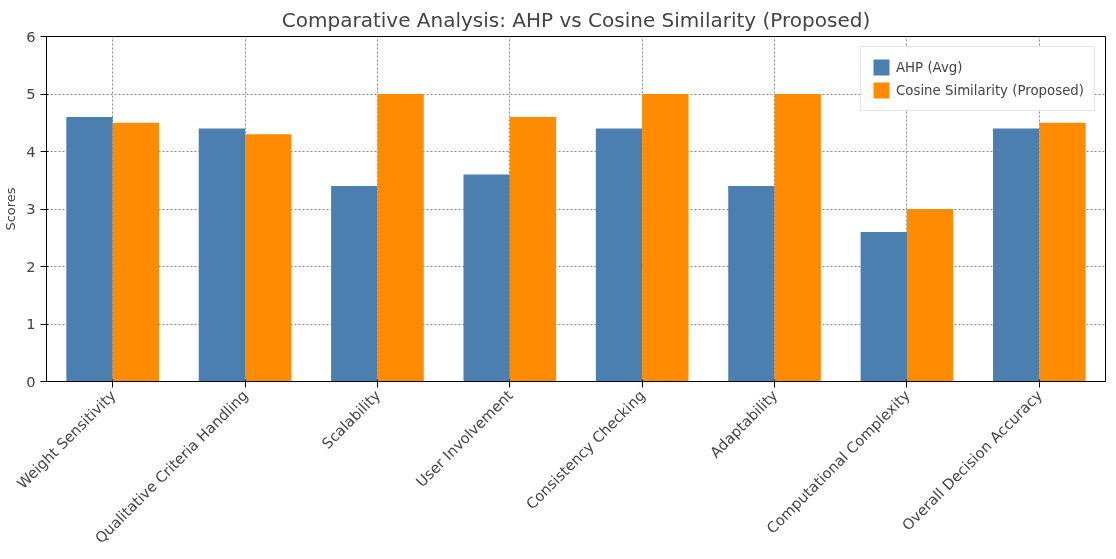  I want to click on y-tick-label: 5, so click(31, 93).